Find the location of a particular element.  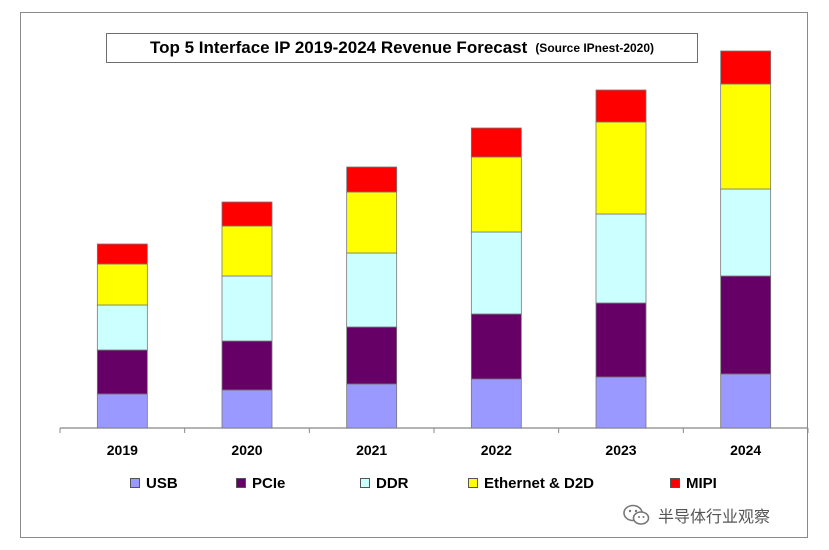

legend-item-mipi: MIPI is located at coordinates (693, 483).